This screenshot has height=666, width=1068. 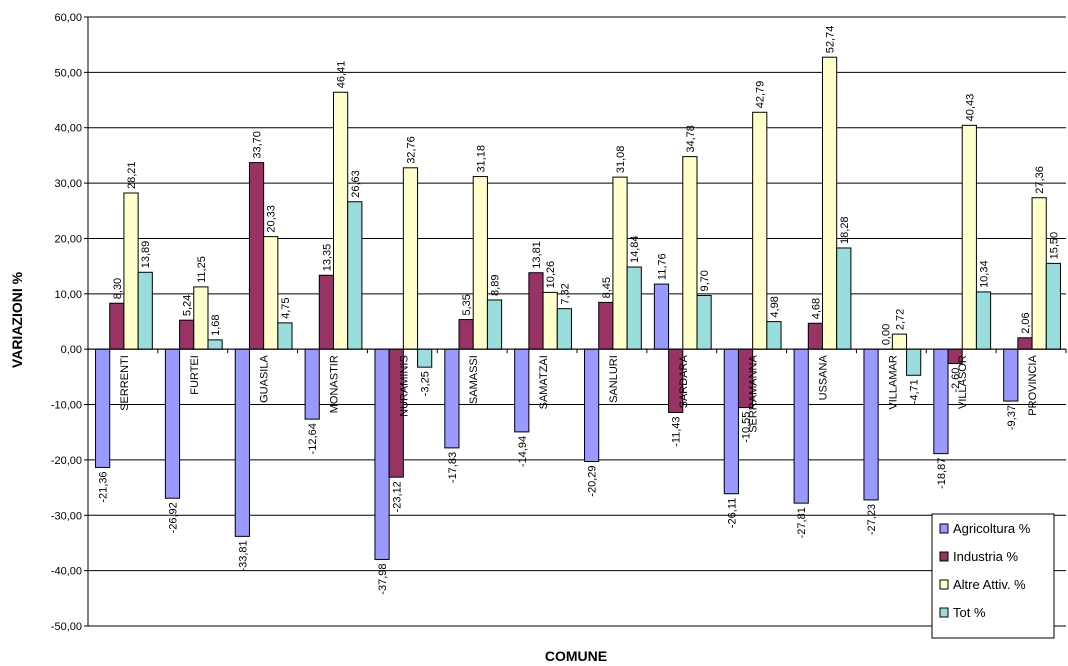 What do you see at coordinates (607, 287) in the screenshot?
I see `data-label: 8,45` at bounding box center [607, 287].